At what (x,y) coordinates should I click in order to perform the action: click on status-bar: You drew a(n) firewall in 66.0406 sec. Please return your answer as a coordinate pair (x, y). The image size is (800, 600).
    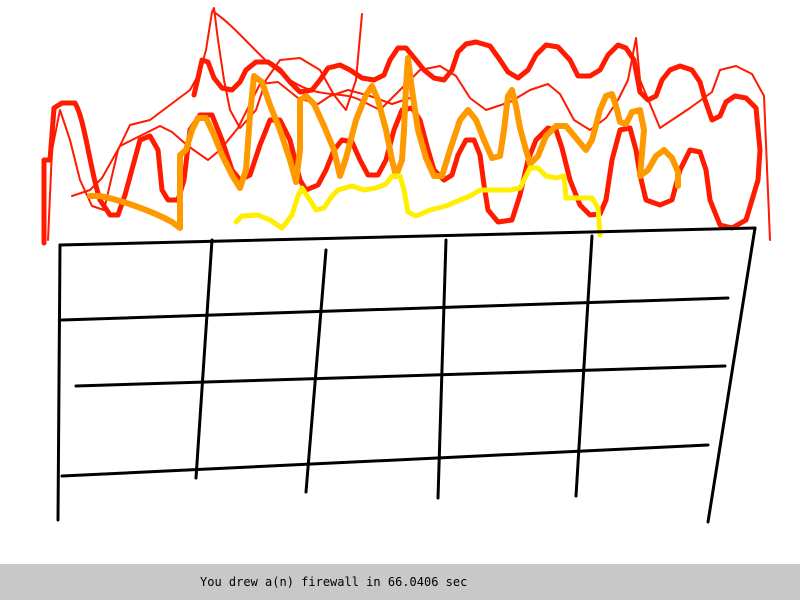
    Looking at the image, I should click on (400, 582).